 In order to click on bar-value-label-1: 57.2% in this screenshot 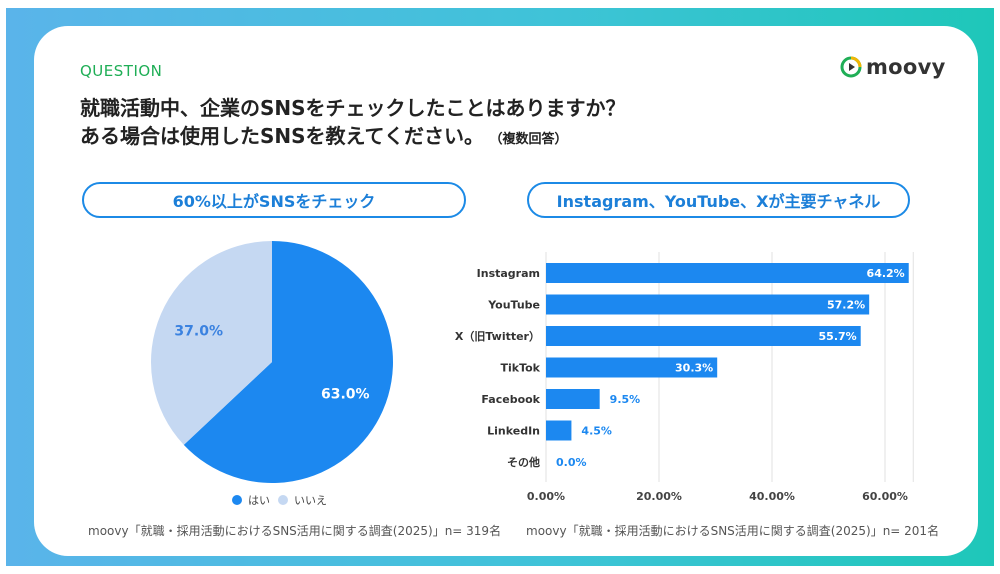, I will do `click(846, 305)`.